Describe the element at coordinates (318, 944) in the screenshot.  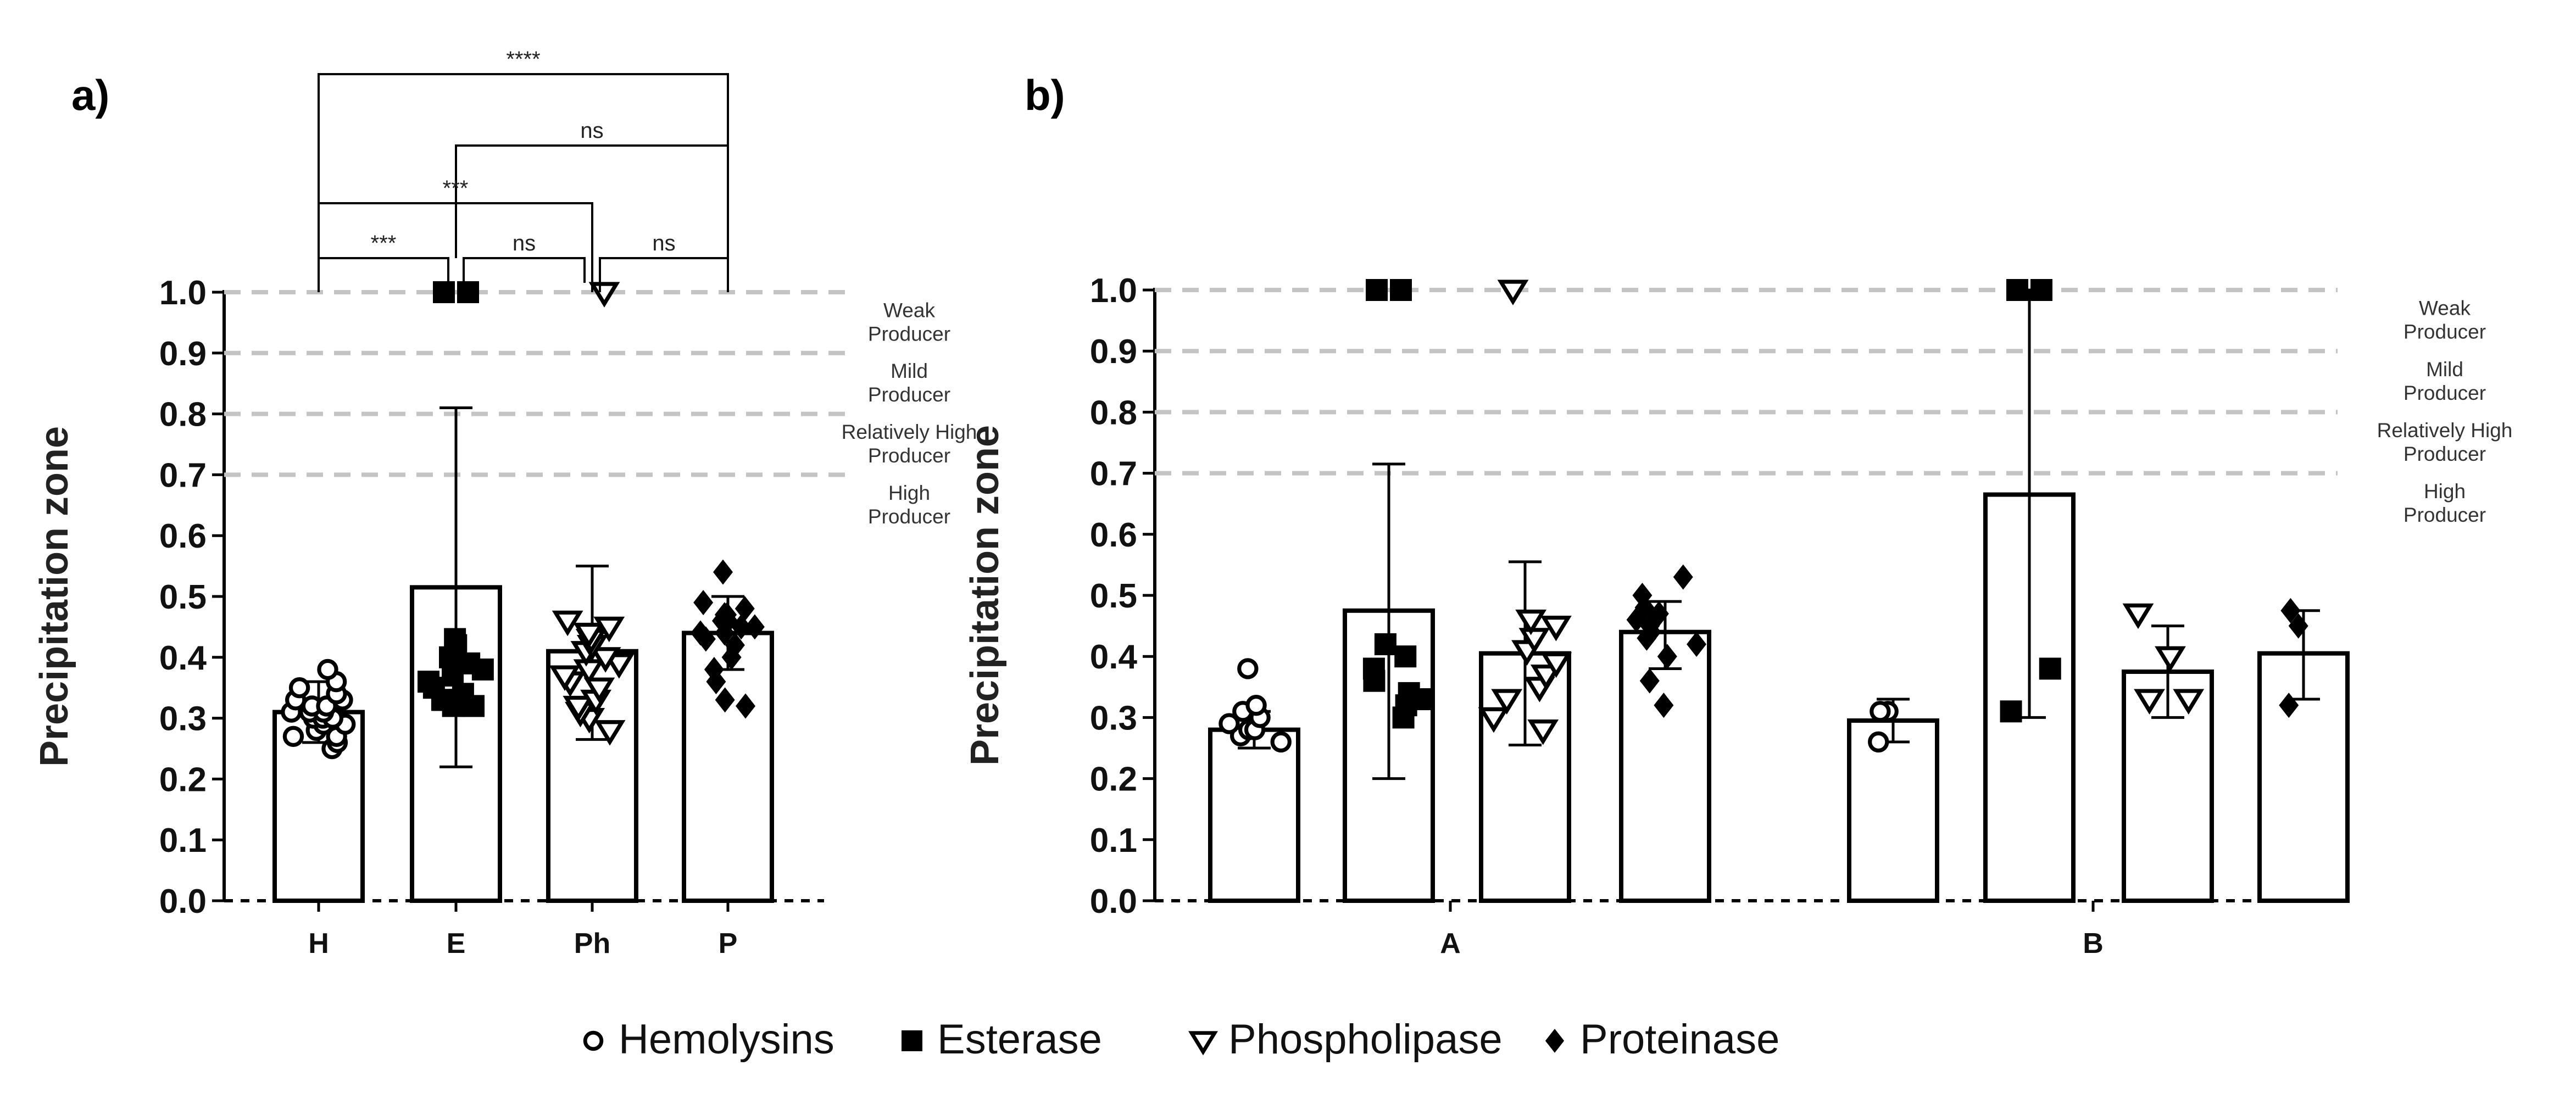
I see `x-tick-label: H` at that location.